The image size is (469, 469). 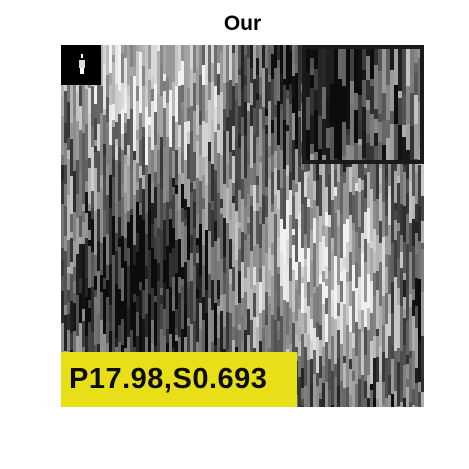 I want to click on zoom-inset, so click(x=363, y=104).